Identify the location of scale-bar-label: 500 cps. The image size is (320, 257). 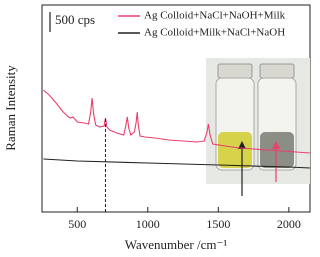
(75, 19).